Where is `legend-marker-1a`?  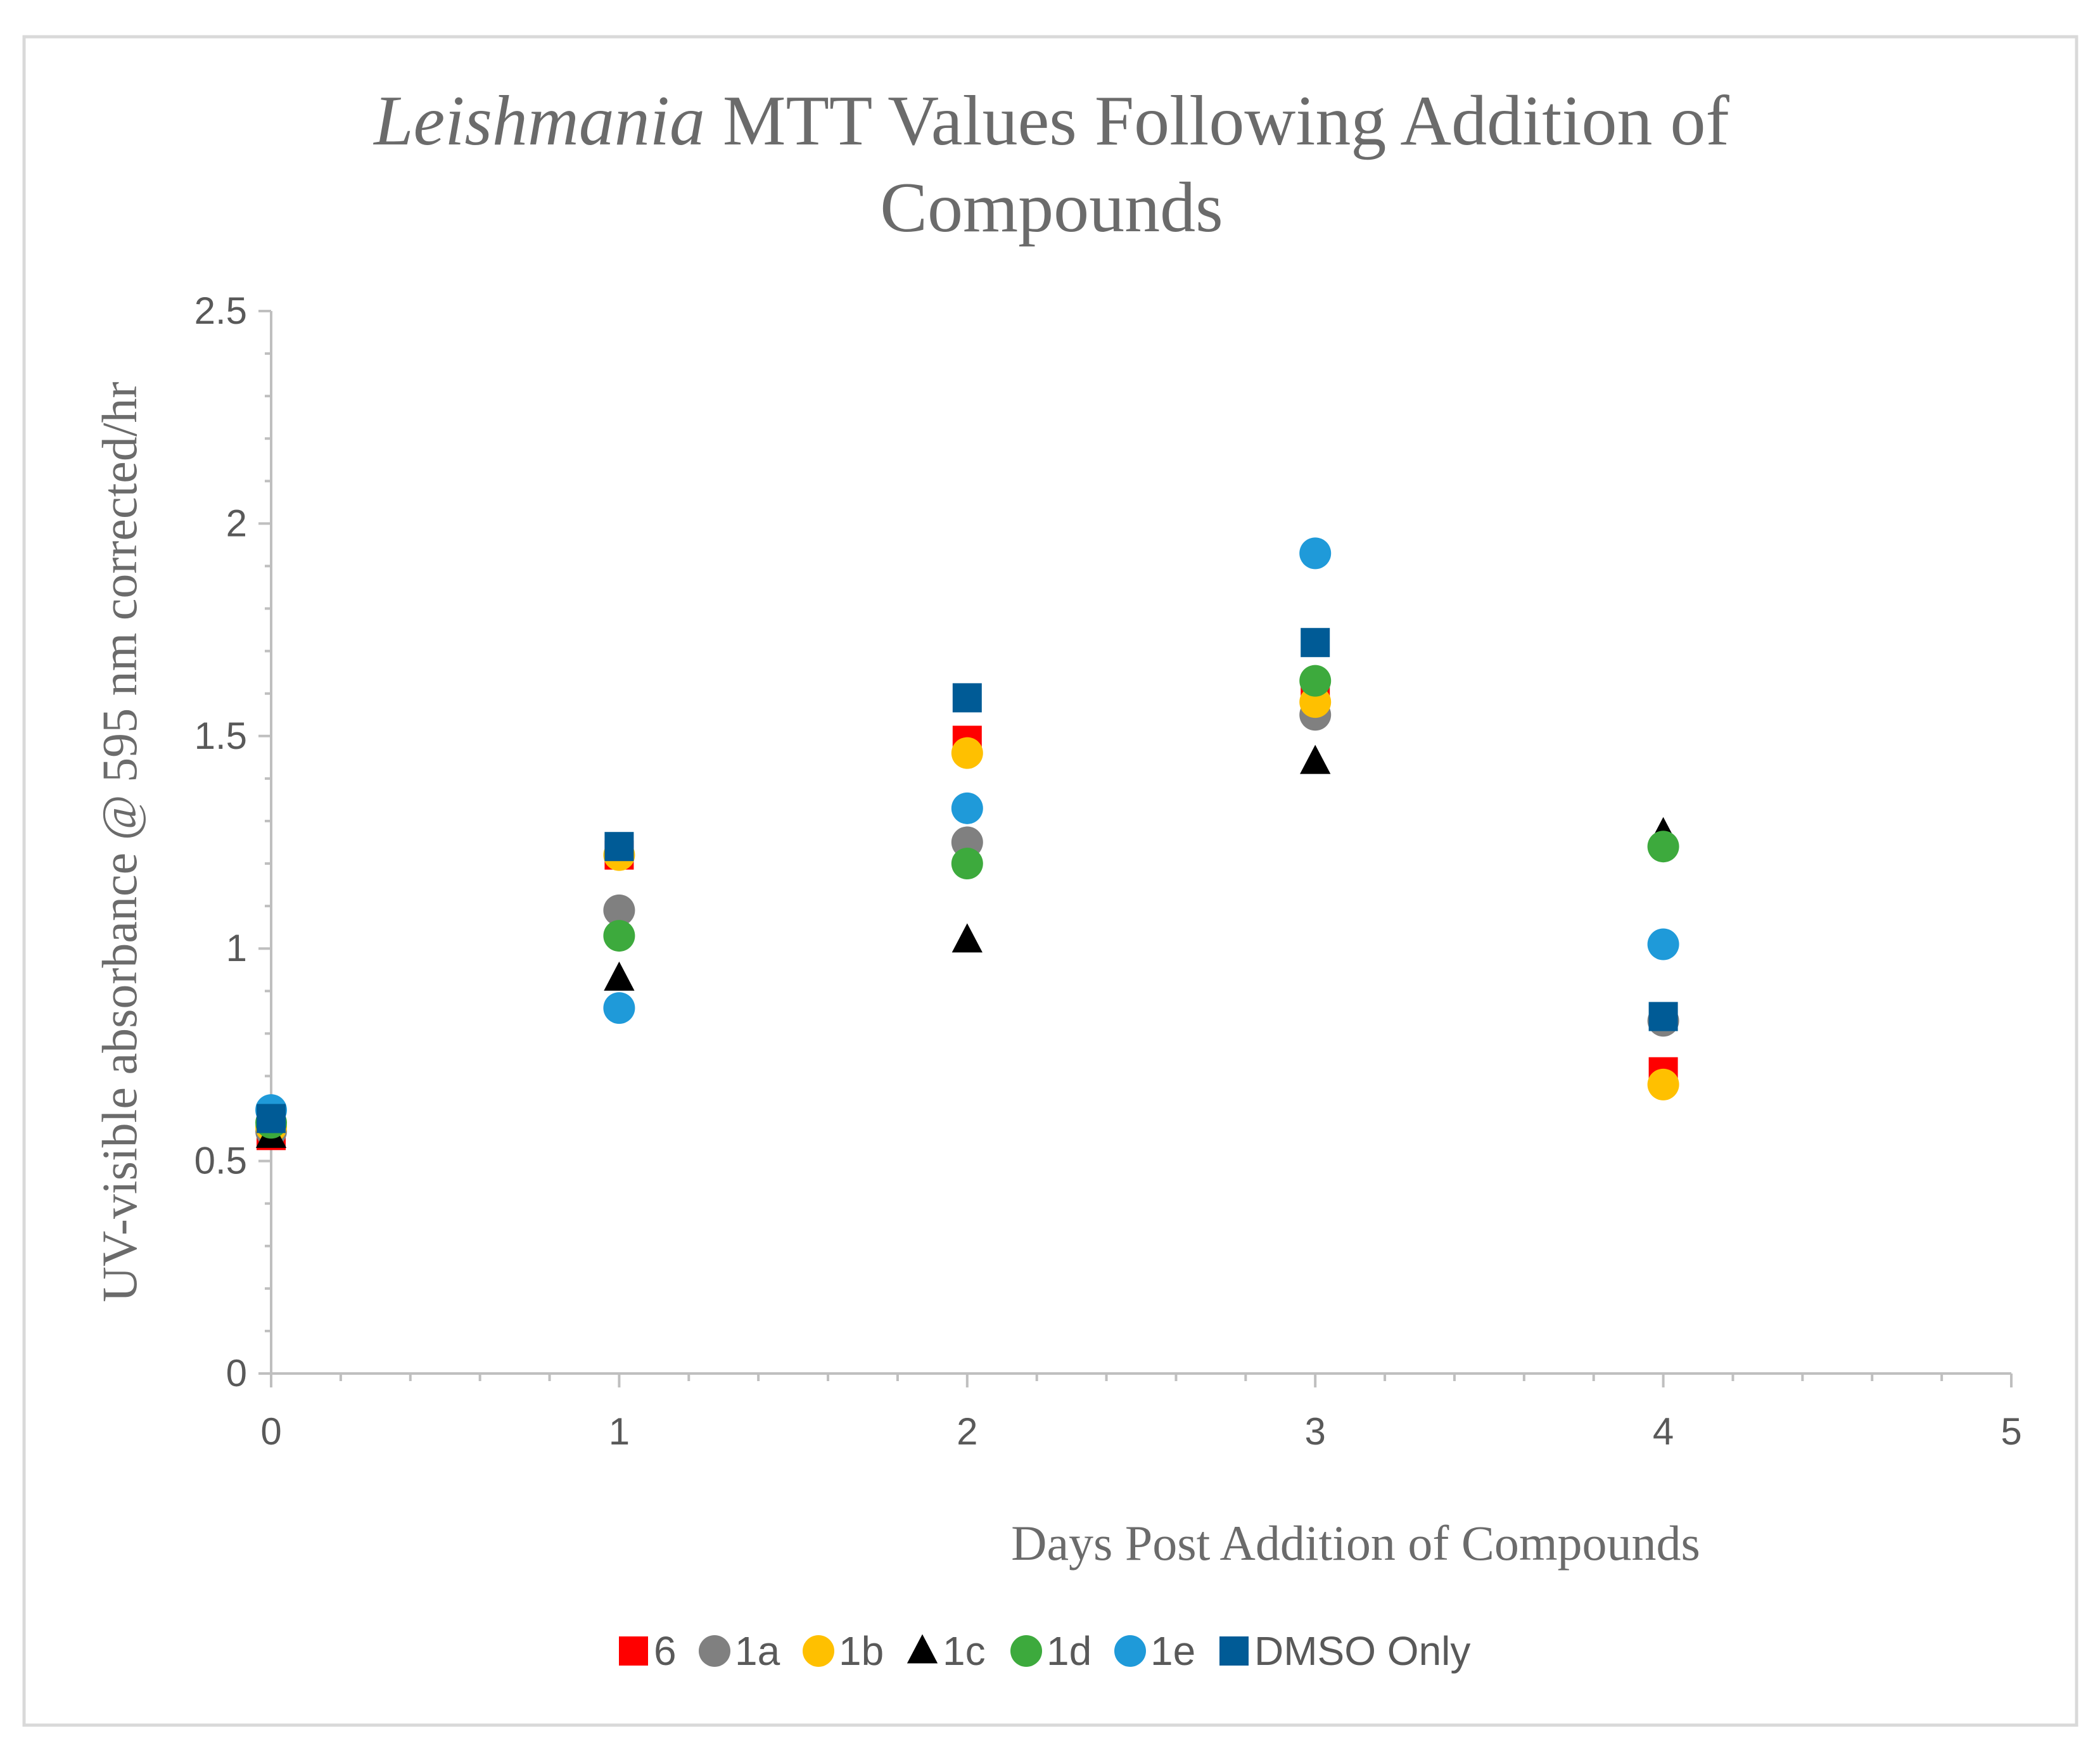 legend-marker-1a is located at coordinates (714, 1651).